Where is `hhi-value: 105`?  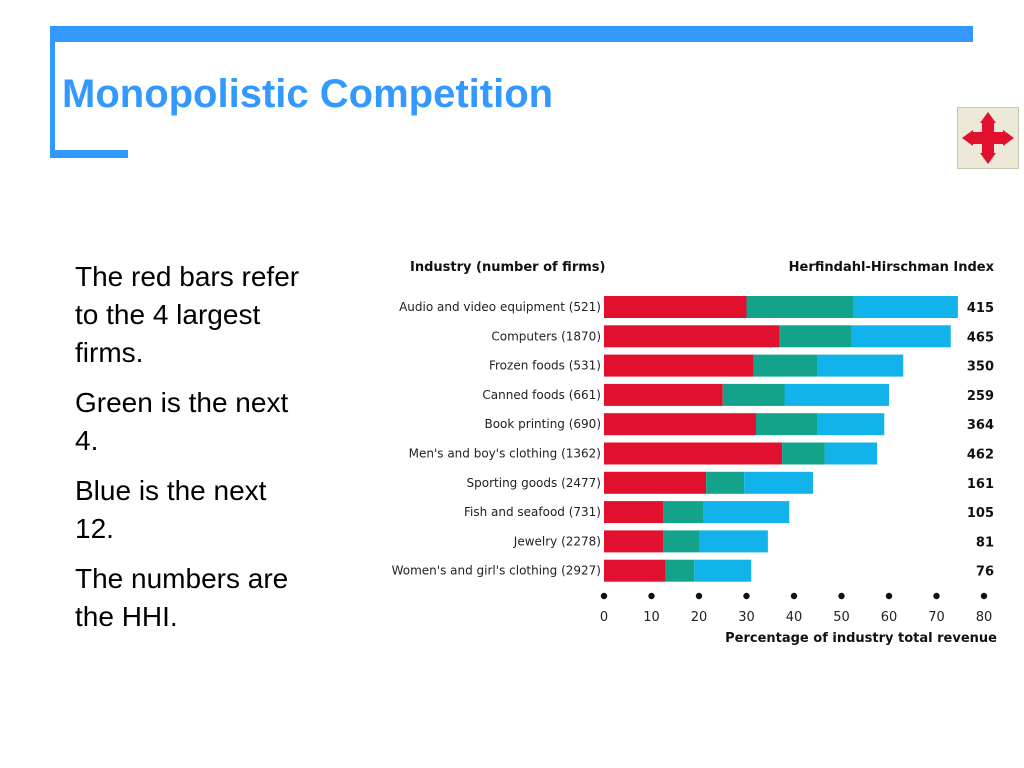
hhi-value: 105 is located at coordinates (980, 513).